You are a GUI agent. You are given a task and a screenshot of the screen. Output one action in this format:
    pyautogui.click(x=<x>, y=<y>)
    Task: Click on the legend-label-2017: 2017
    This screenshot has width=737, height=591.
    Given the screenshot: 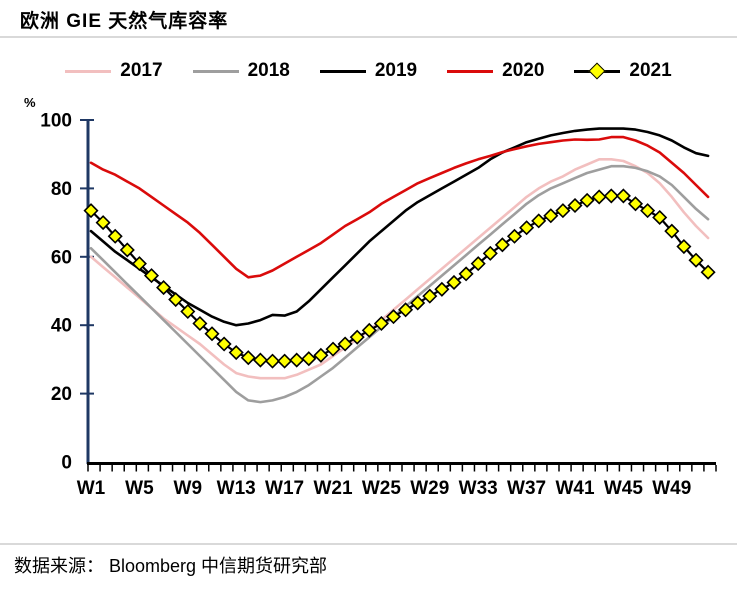 What is the action you would take?
    pyautogui.click(x=141, y=70)
    